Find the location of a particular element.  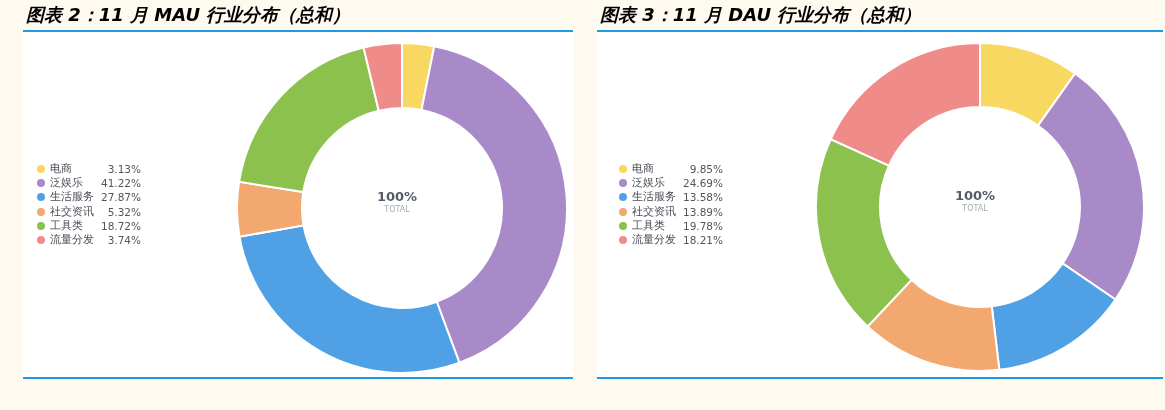

chart-title: 图表 2：11 月 MAU 行业分布（总和） is located at coordinates (188, 15).